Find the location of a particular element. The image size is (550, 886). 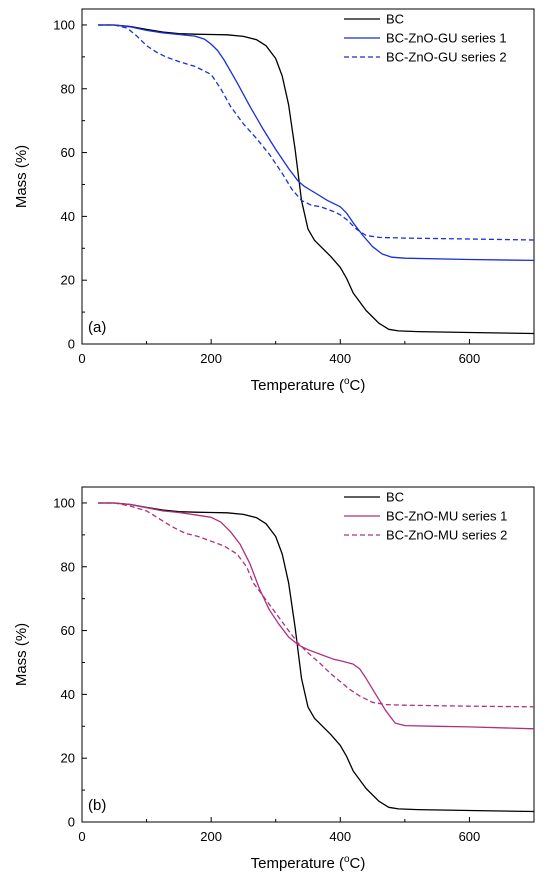

legend-label: BC-ZnO-GU series 1 is located at coordinates (446, 38).